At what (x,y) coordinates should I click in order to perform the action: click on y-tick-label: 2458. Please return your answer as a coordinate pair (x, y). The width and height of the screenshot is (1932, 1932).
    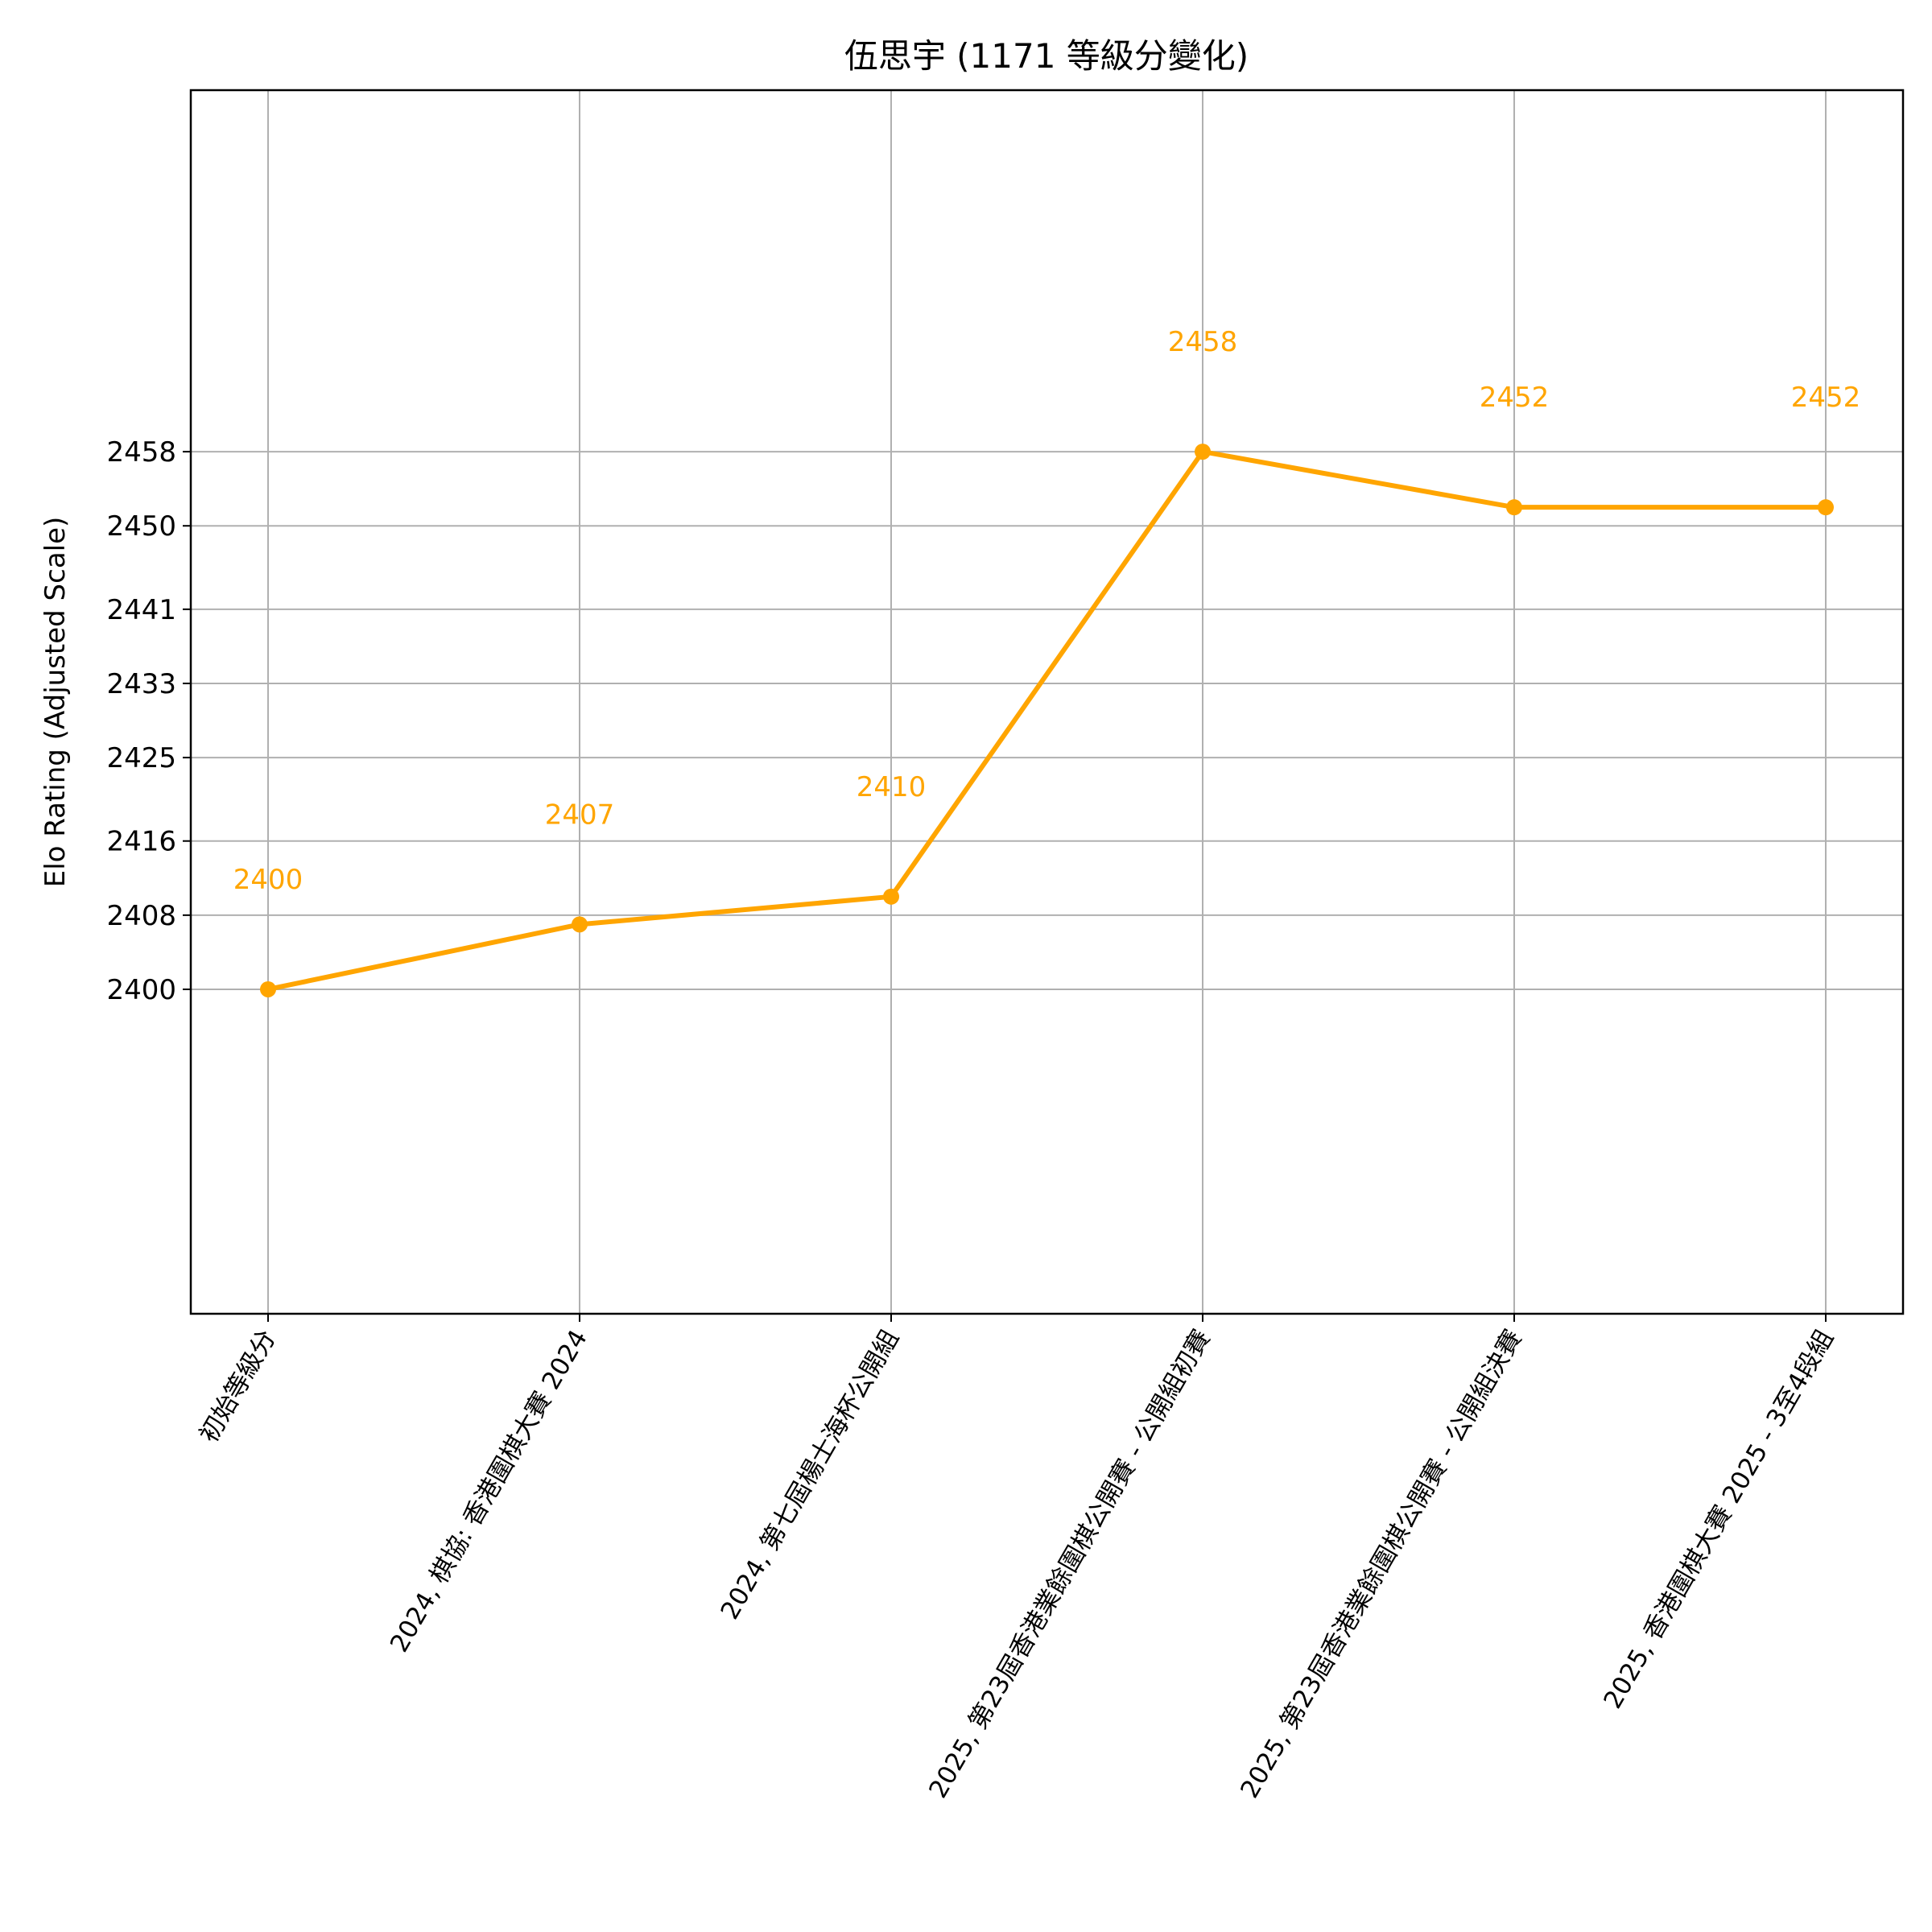
    Looking at the image, I should click on (141, 452).